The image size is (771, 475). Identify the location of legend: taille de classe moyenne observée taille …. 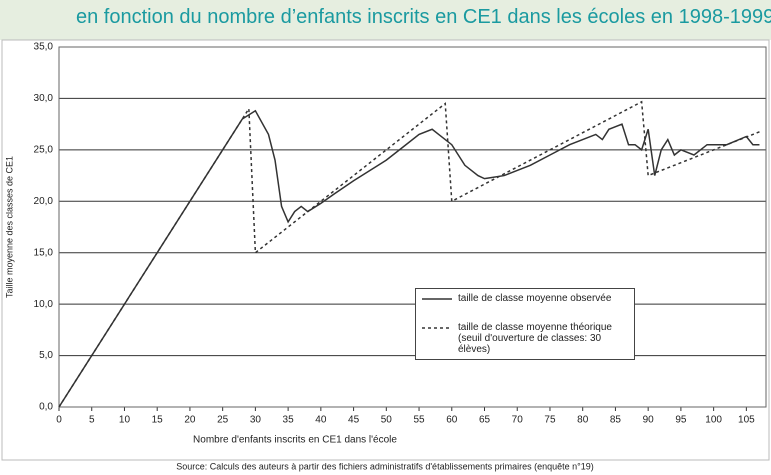
(525, 324).